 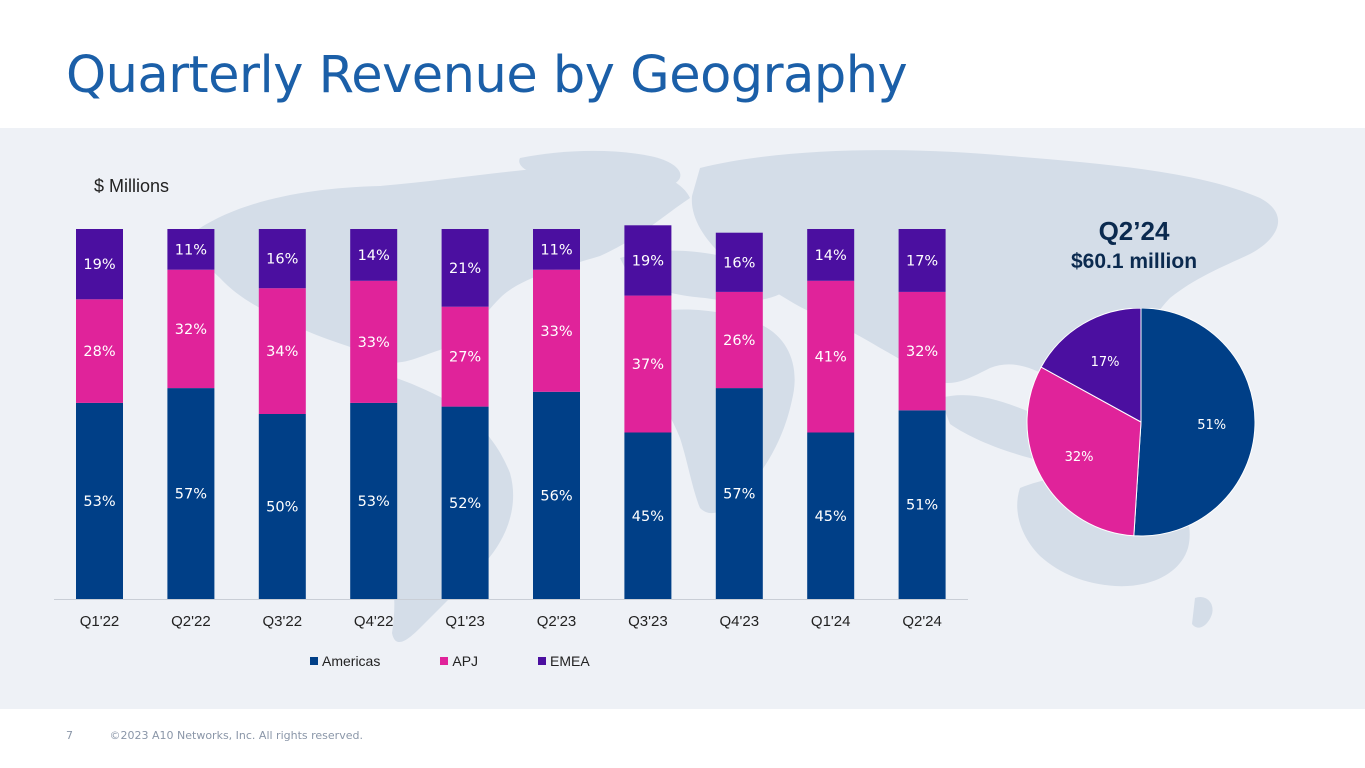 What do you see at coordinates (283, 621) in the screenshot?
I see `x-tick-label-2: Q3'22` at bounding box center [283, 621].